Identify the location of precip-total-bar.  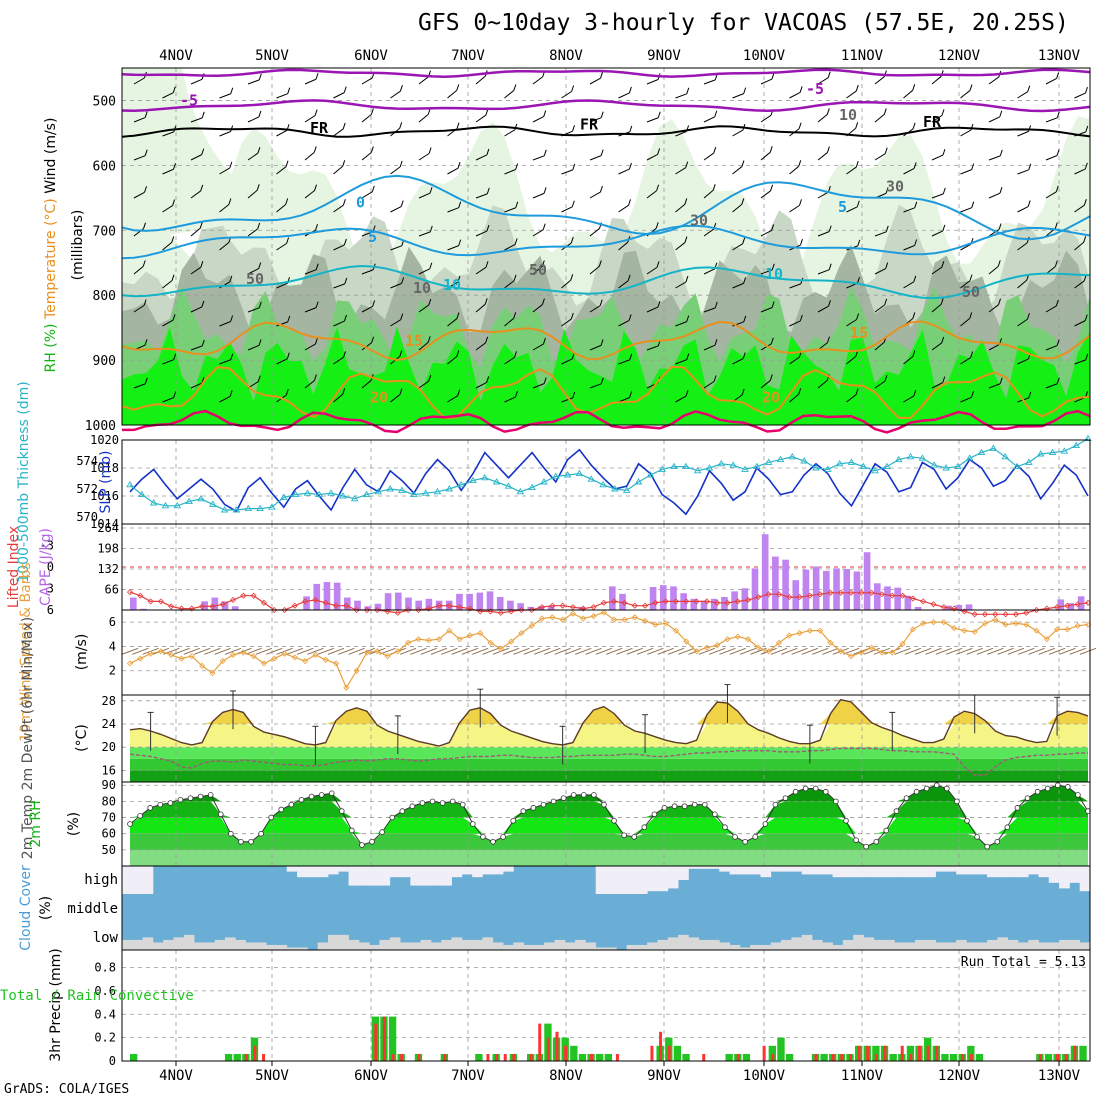
(1048, 1057).